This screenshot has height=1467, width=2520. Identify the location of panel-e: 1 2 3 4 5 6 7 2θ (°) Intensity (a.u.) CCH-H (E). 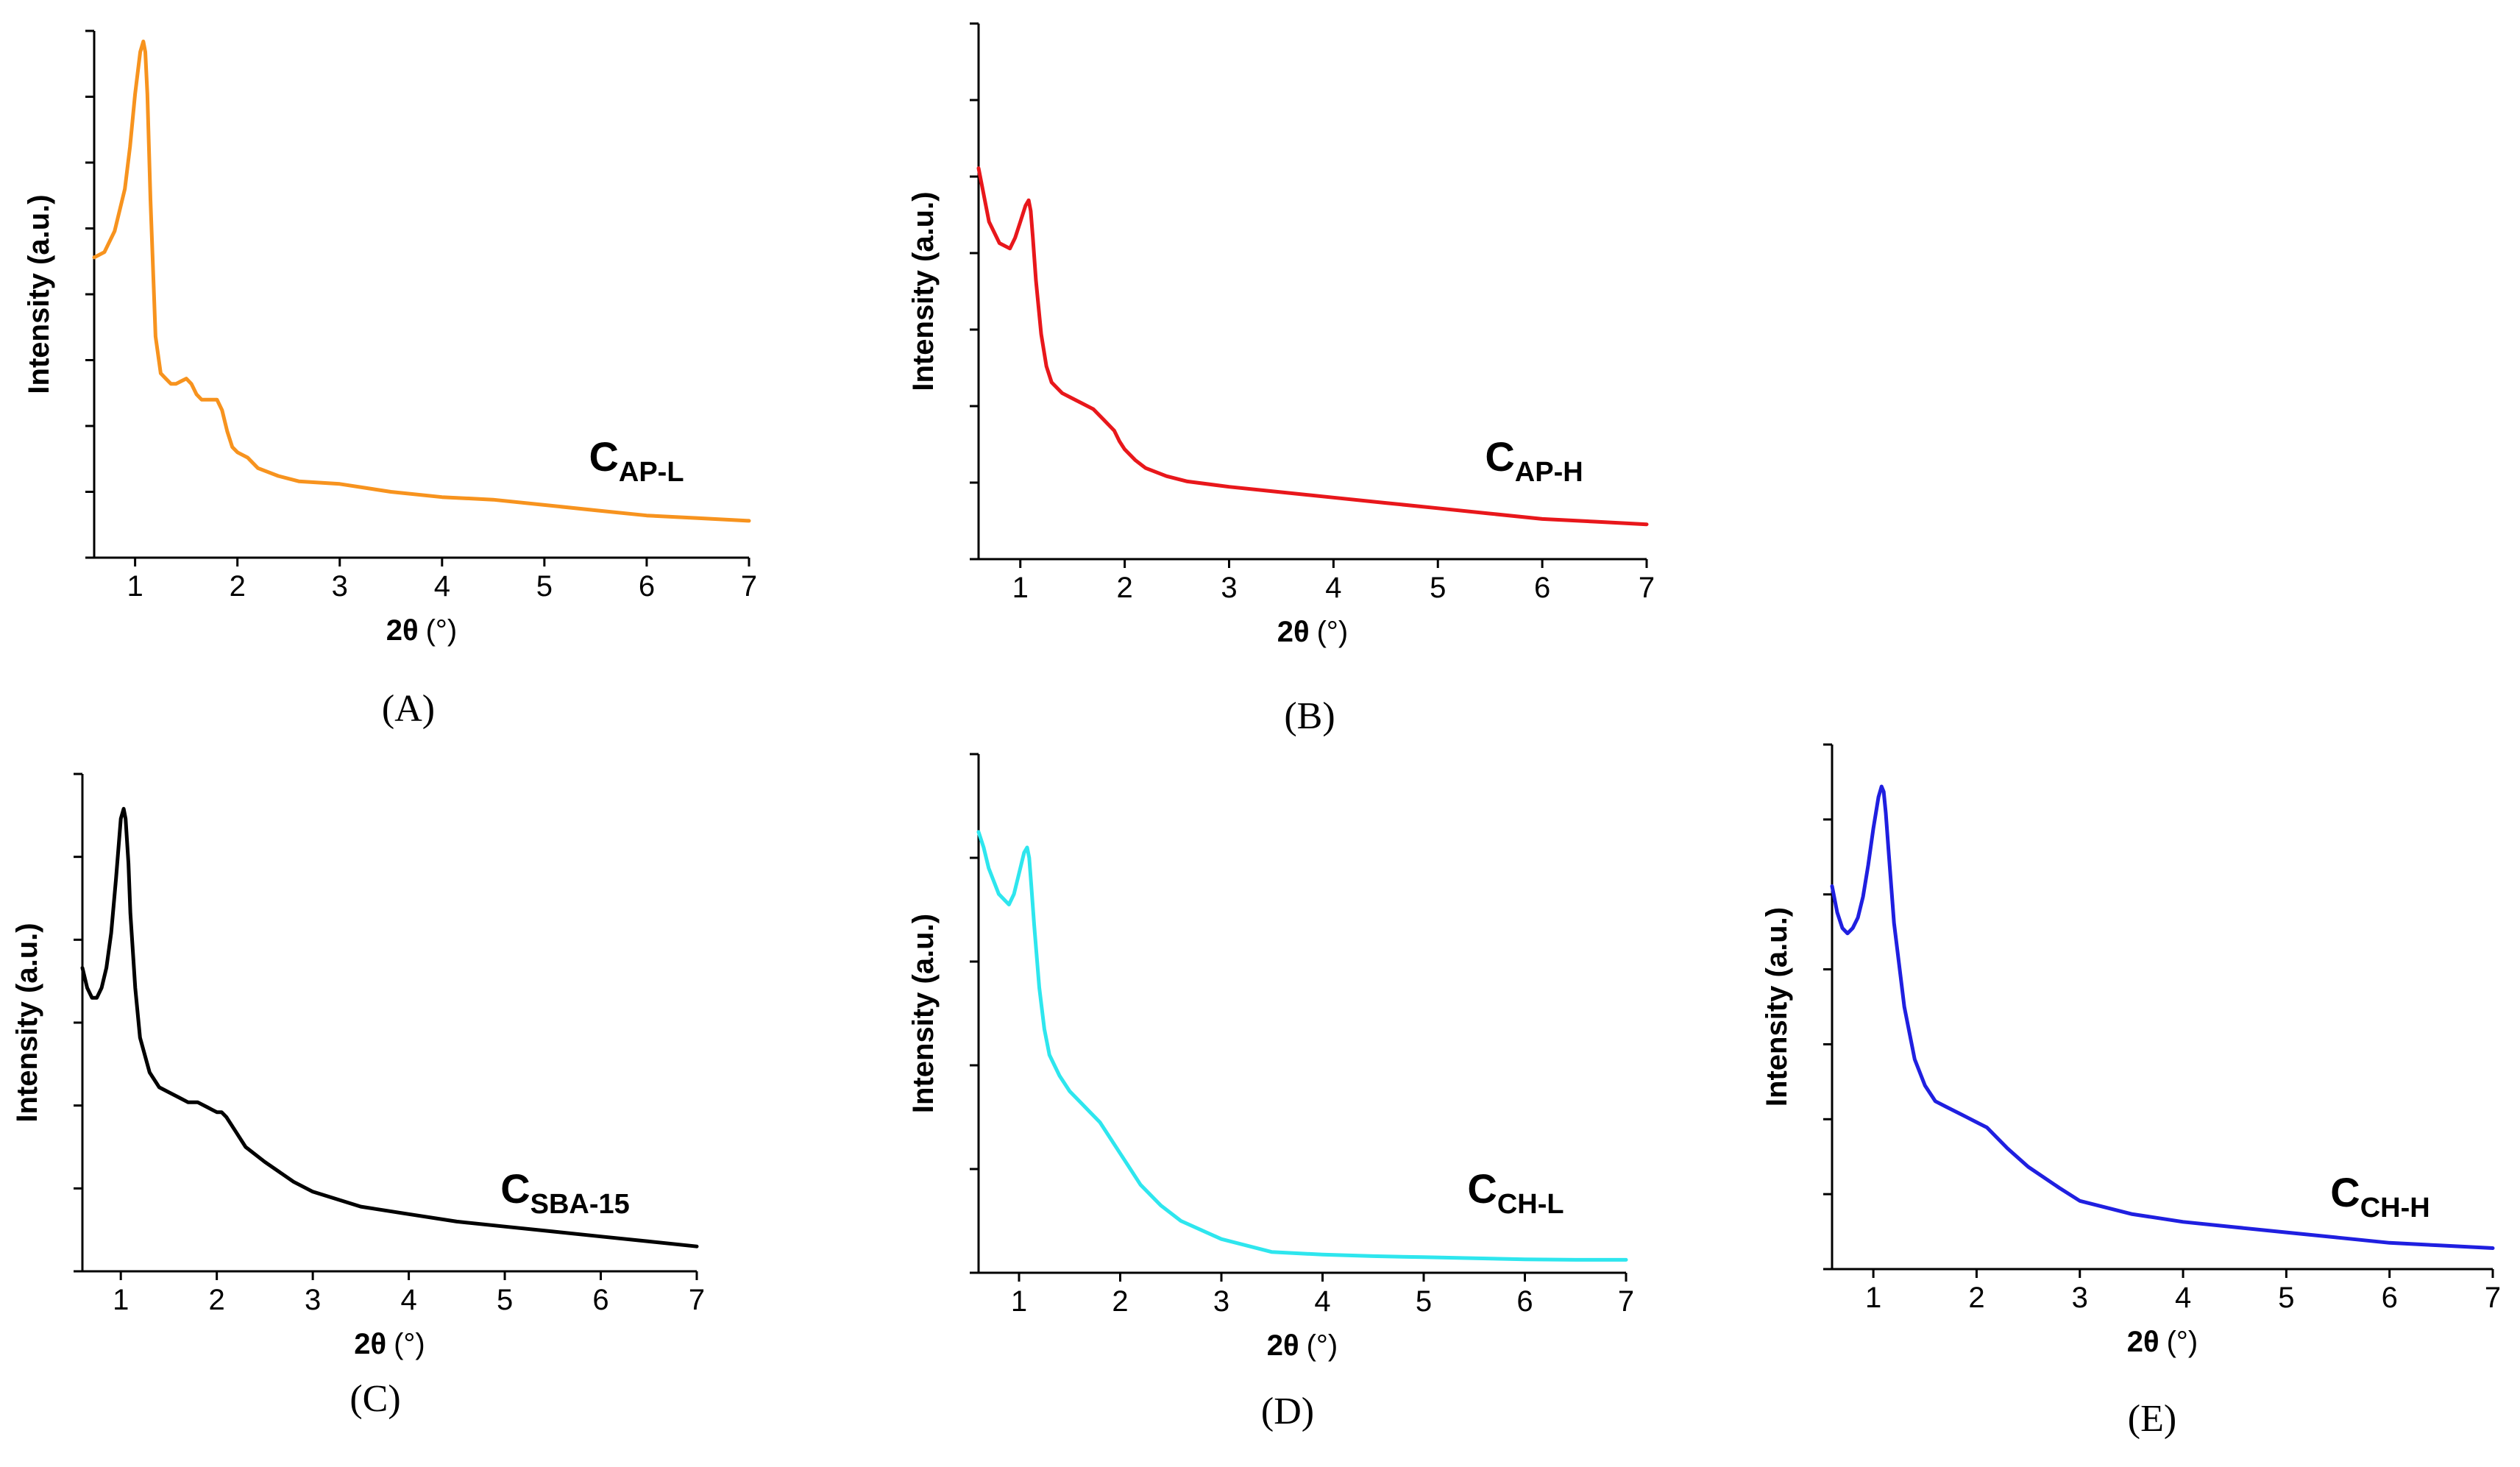
(2131, 1092).